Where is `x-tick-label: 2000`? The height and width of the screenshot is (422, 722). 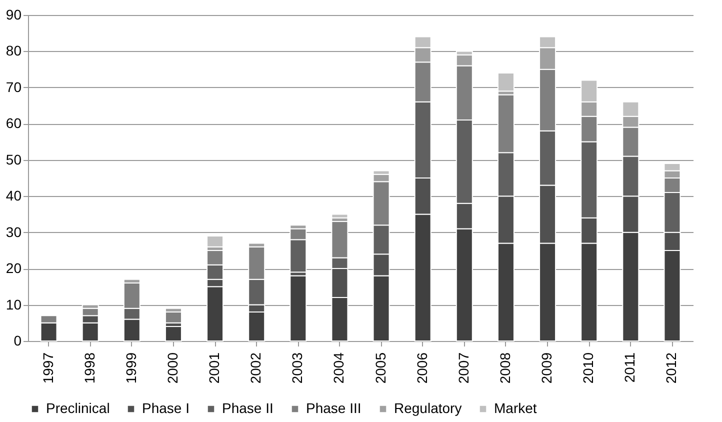
x-tick-label: 2000 is located at coordinates (172, 368).